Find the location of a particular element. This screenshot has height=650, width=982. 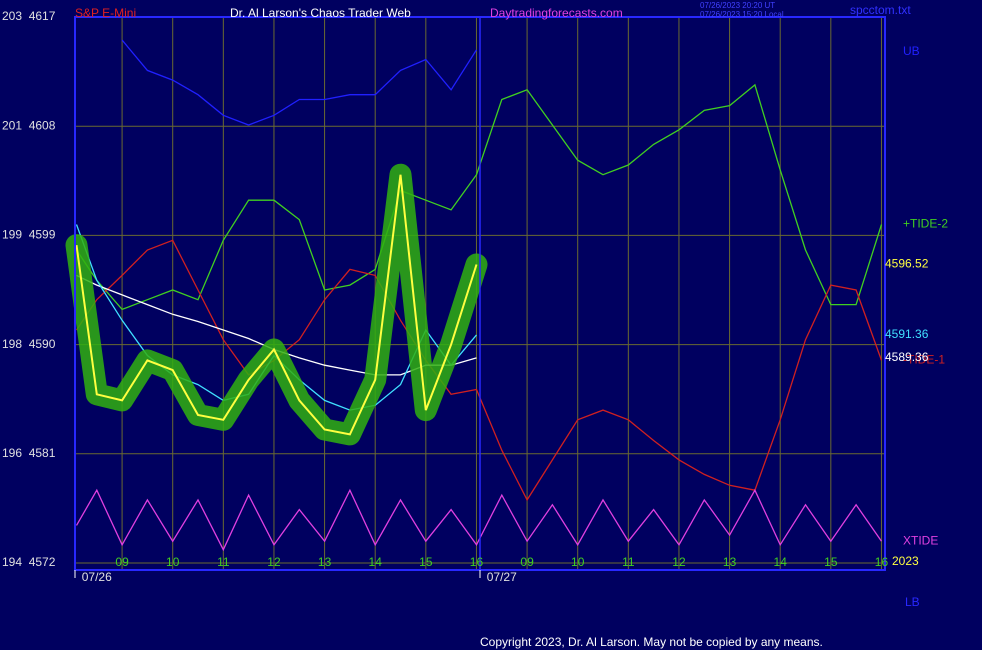

y-tick-label: 199 4599 is located at coordinates (29, 235).